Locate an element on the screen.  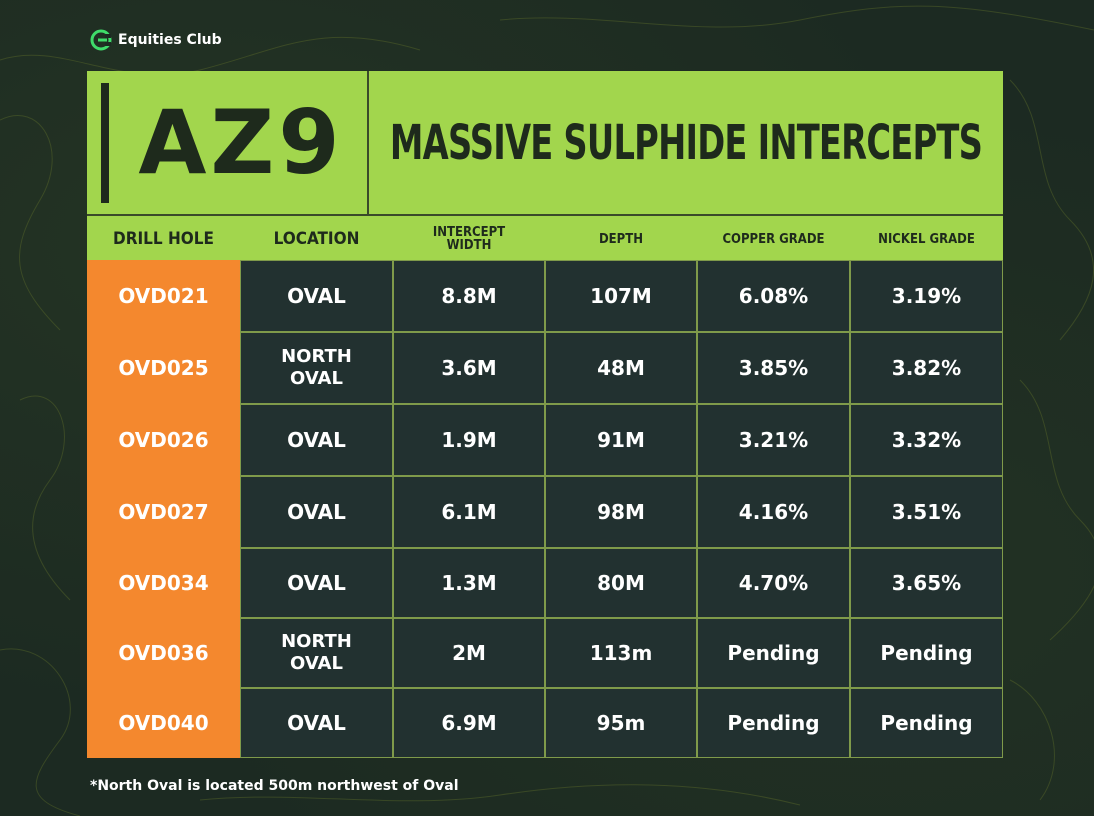
drill-hole-cell: OVD025 is located at coordinates (163, 368).